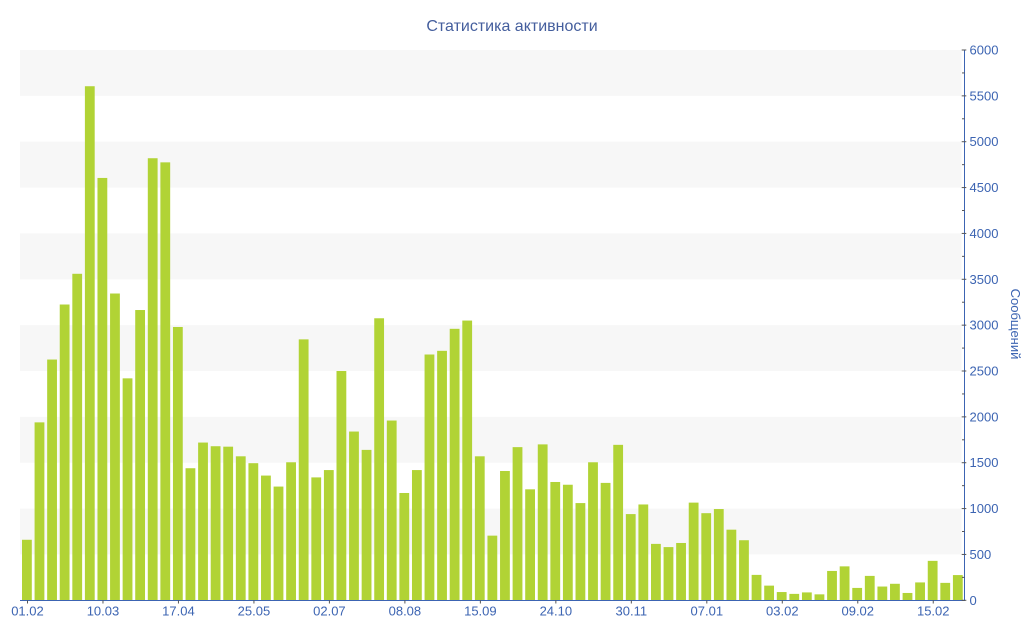  Describe the element at coordinates (984, 416) in the screenshot. I see `svg-text: 2000` at that location.